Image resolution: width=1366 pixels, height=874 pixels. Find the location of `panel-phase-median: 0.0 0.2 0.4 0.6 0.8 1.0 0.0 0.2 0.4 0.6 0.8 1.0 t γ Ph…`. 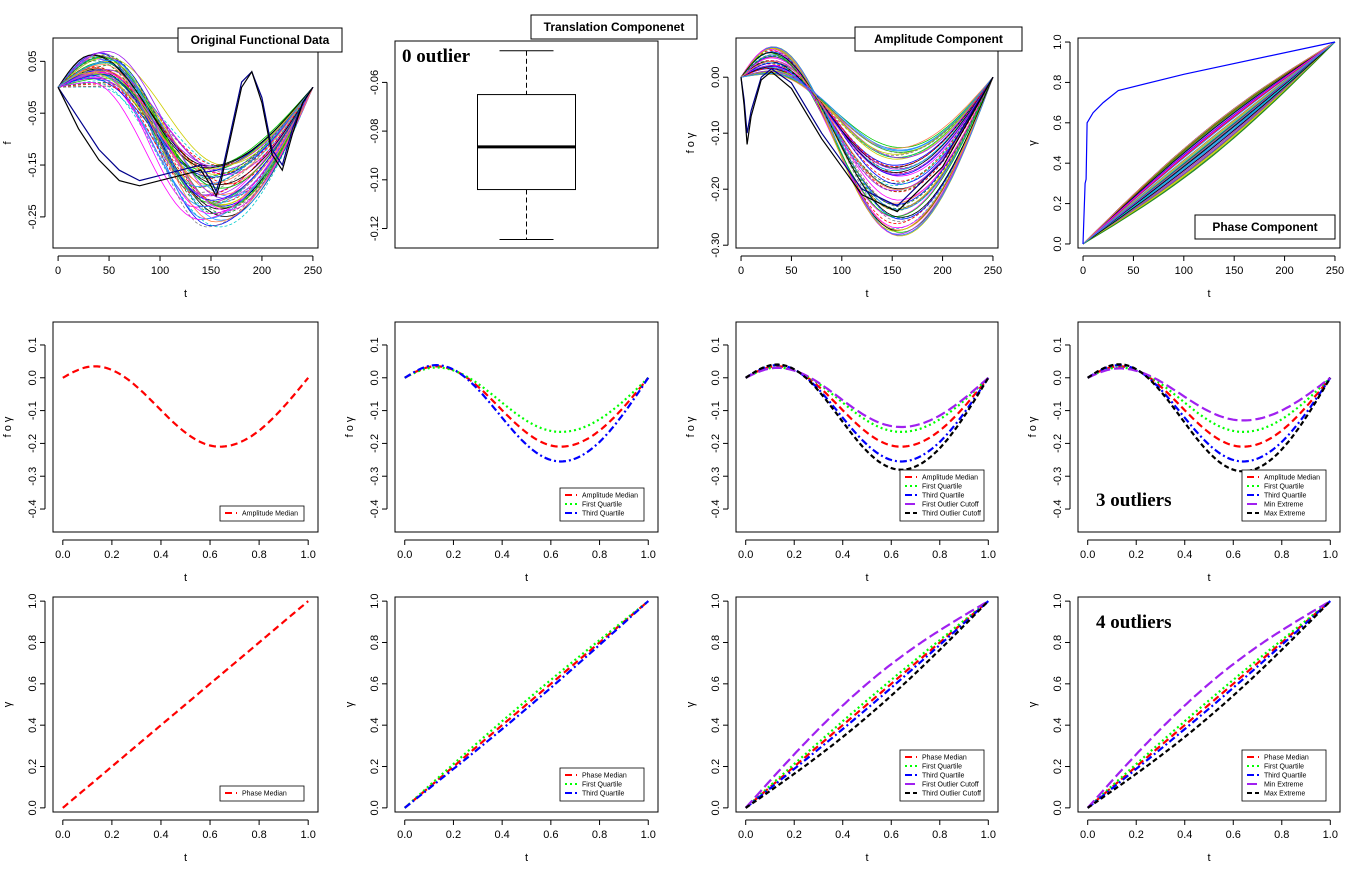

panel-phase-median: 0.0 0.2 0.4 0.6 0.8 1.0 0.0 0.2 0.4 0.6 0.8 1.0 t γ Ph… is located at coordinates (160, 728).